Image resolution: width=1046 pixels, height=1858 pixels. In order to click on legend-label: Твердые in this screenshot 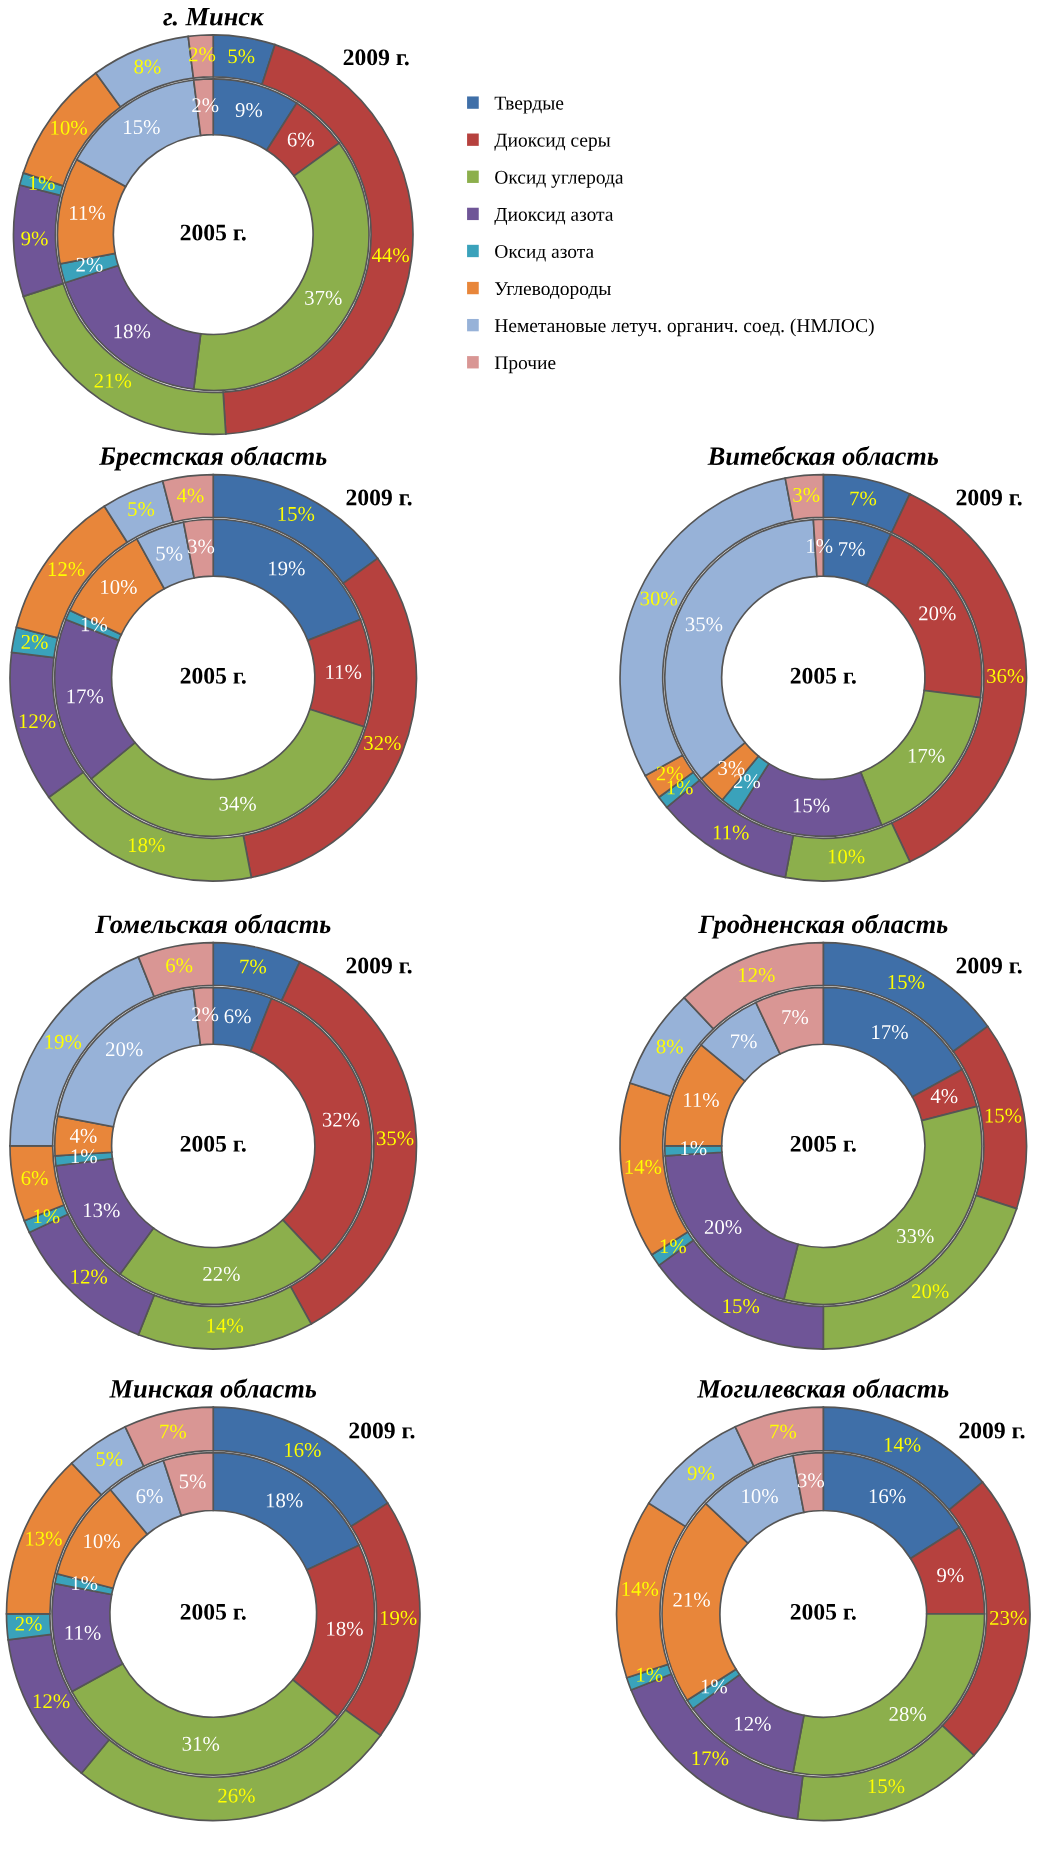, I will do `click(529, 105)`.